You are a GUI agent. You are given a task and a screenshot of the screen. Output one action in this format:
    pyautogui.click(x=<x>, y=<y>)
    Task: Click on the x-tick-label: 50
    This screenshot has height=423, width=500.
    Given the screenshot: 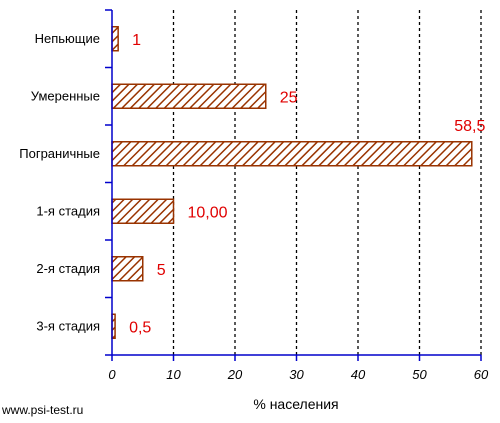 What is the action you would take?
    pyautogui.click(x=419, y=374)
    